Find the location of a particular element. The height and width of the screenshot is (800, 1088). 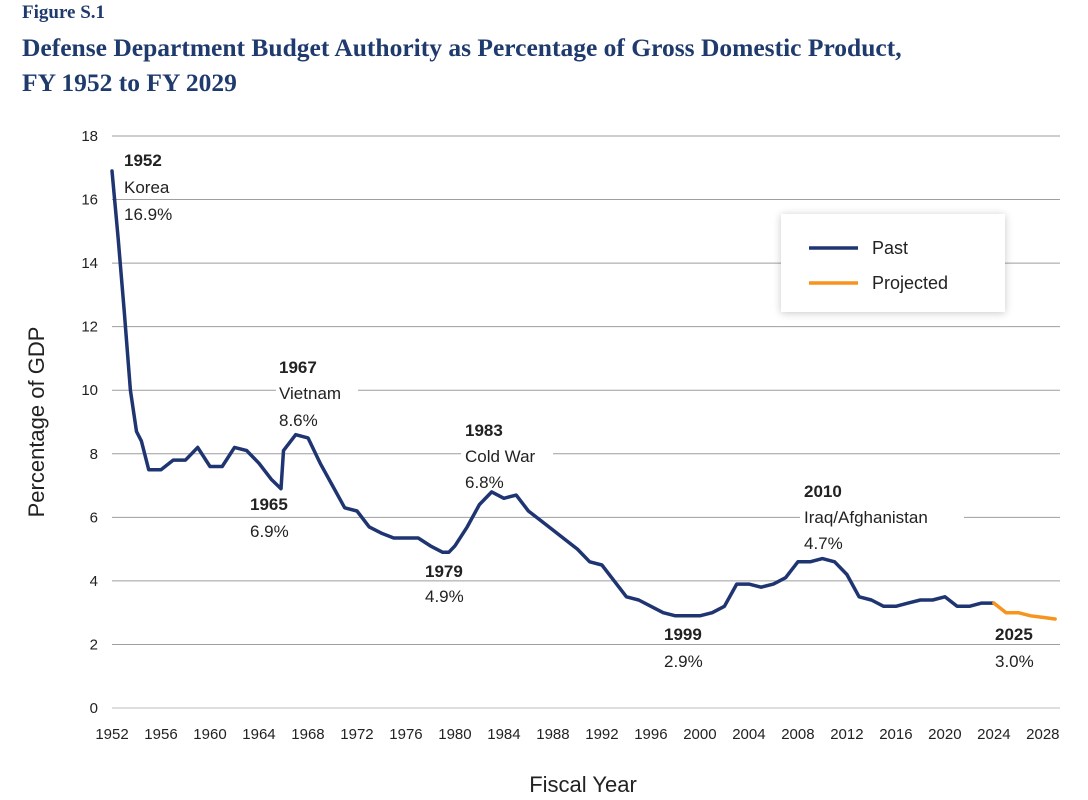

x-tick-label: 1960 is located at coordinates (209, 734).